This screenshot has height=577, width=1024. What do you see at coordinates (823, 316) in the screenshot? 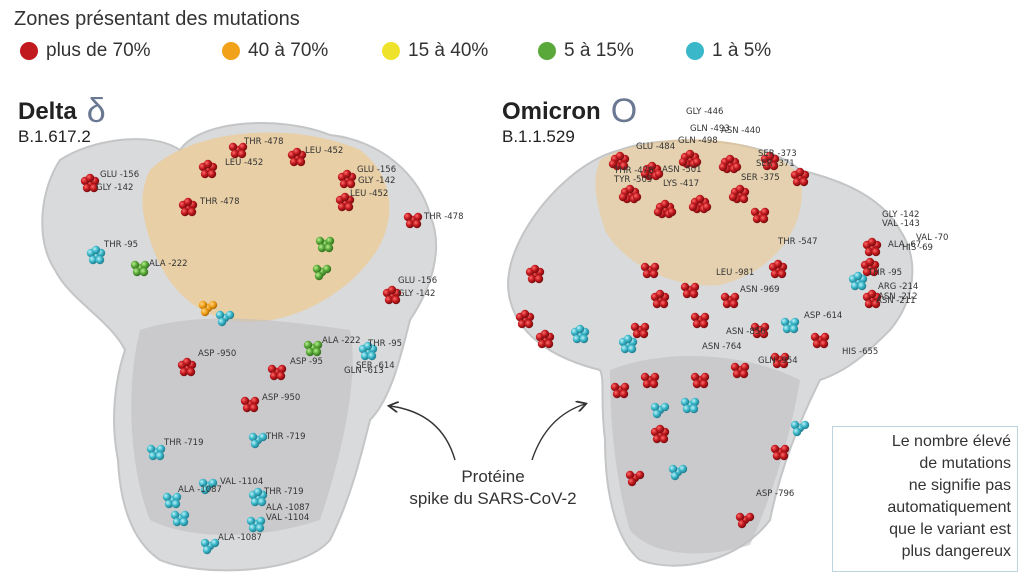
I see `residue-label: ASP -614` at bounding box center [823, 316].